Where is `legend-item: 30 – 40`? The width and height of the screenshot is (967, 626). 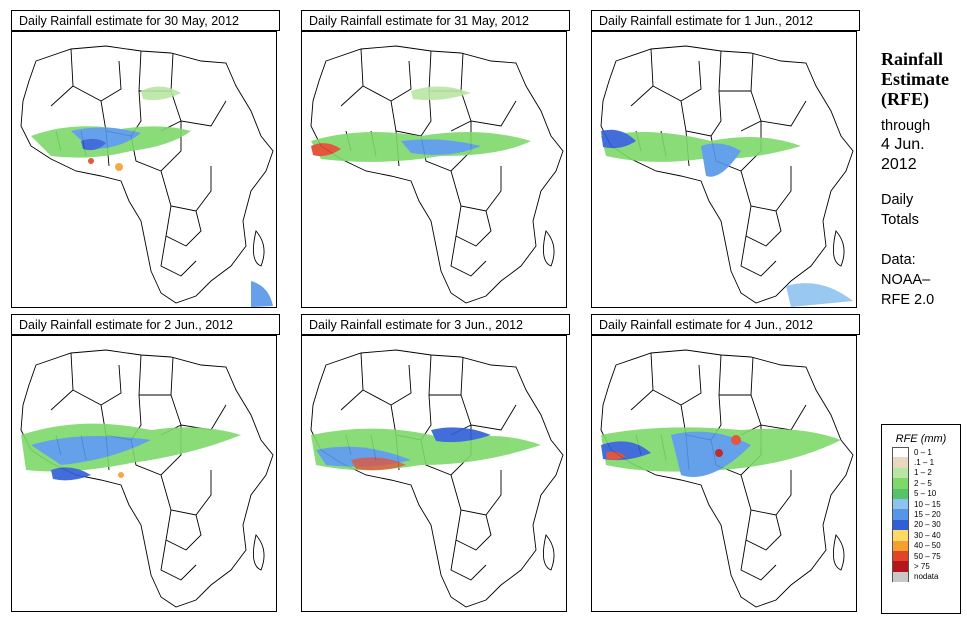 legend-item: 30 – 40 is located at coordinates (921, 535).